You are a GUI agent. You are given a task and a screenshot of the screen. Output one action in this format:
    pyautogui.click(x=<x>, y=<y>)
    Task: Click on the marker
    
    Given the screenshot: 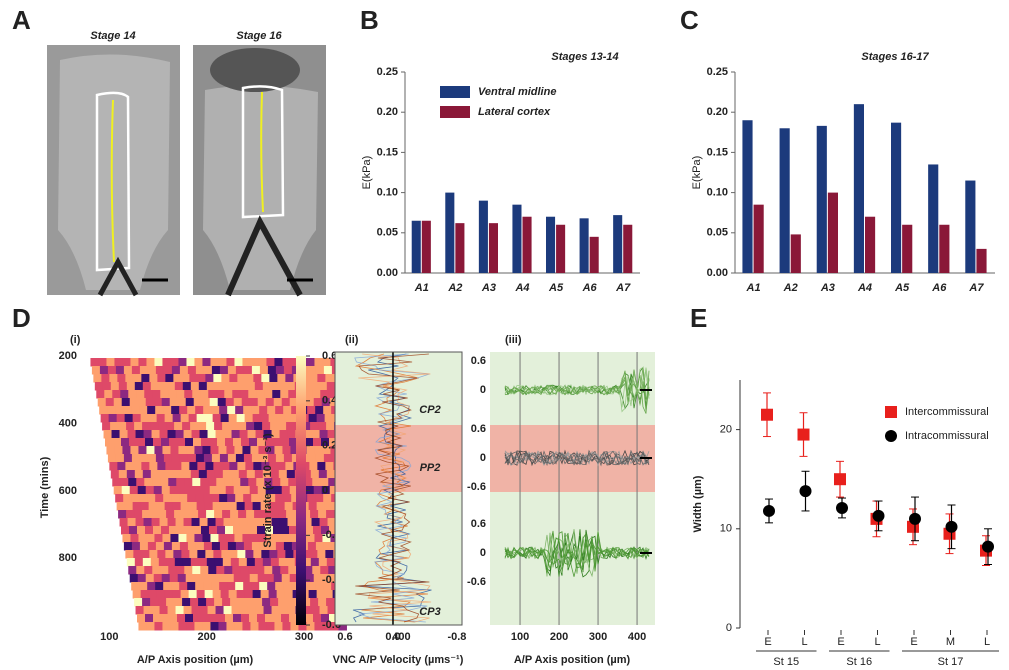 What is the action you would take?
    pyautogui.click(x=842, y=507)
    